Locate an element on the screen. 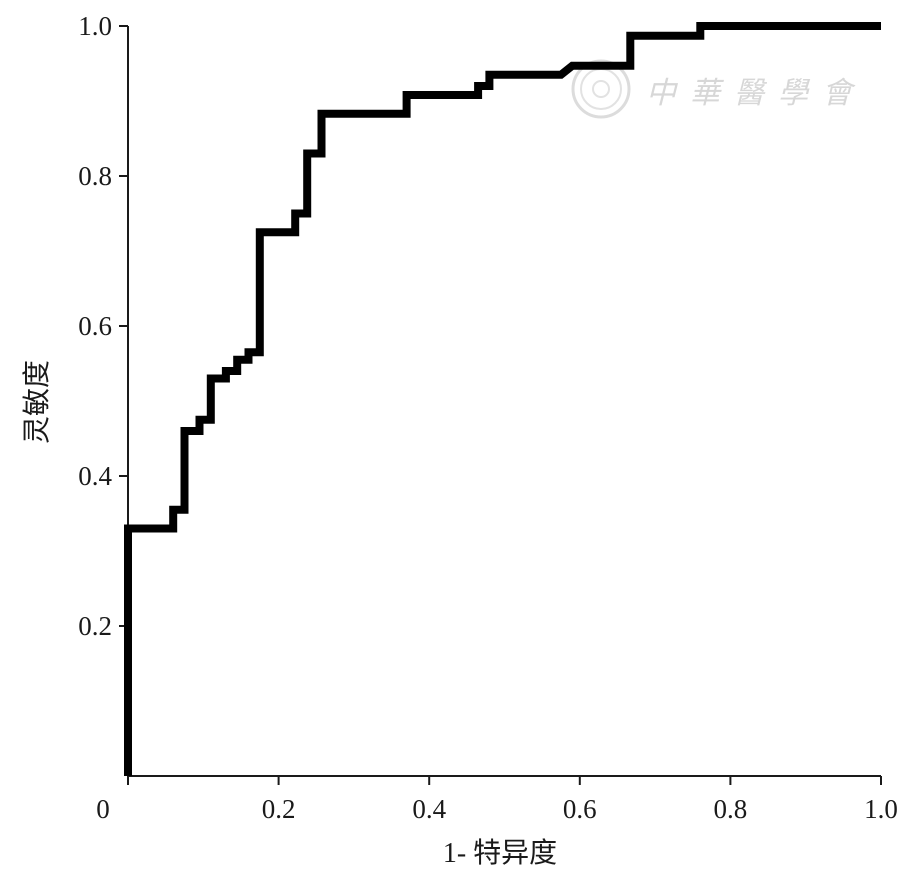 This screenshot has height=880, width=910. x-axis-title: 1- 特异度 is located at coordinates (500, 853).